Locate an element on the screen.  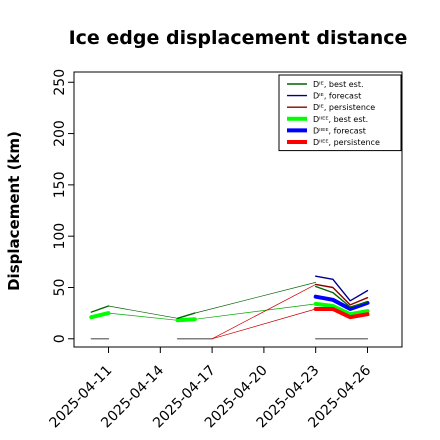
legend-label: Dᴵᴵᴱᴱ, forecast is located at coordinates (339, 130).